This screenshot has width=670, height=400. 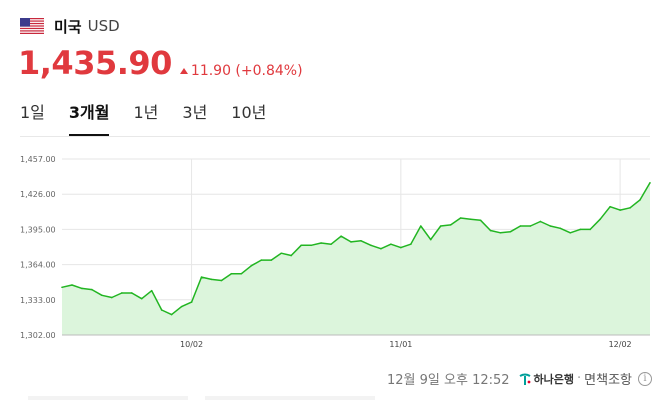 What do you see at coordinates (38, 194) in the screenshot?
I see `y-tick-label: 1,426.00` at bounding box center [38, 194].